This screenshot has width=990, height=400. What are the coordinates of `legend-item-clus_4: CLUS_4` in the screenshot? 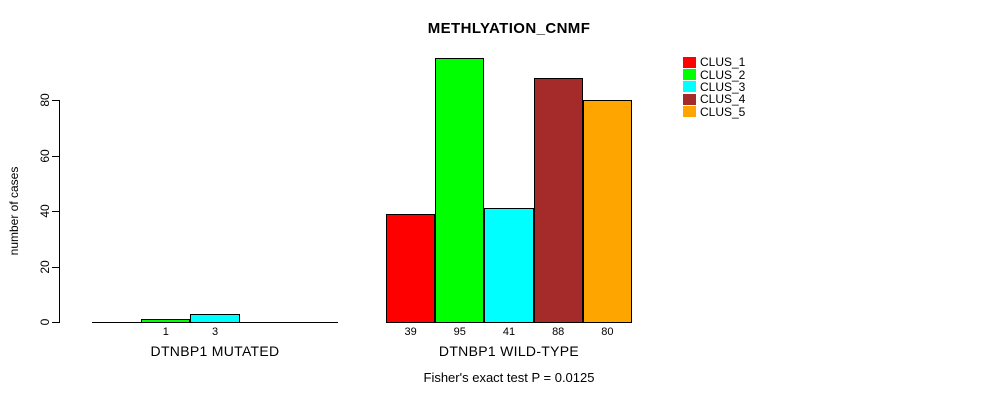 It's located at (714, 99).